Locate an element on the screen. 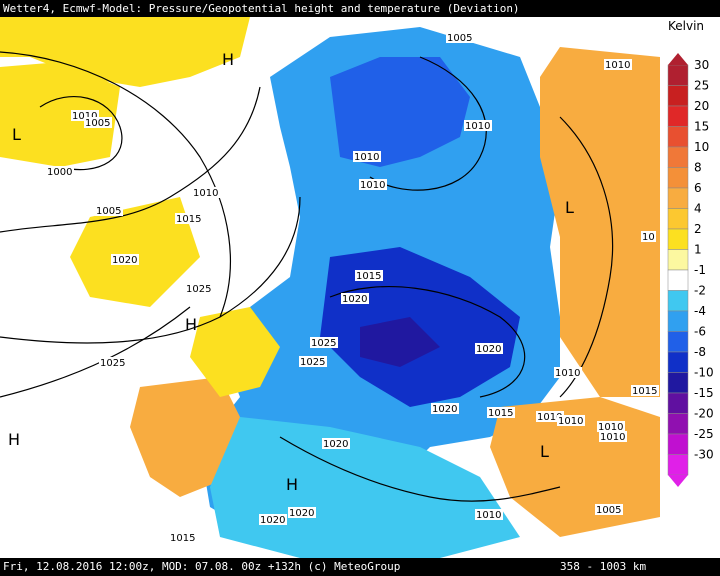 The image size is (720, 576). pressure-label: 1000 is located at coordinates (59, 172).